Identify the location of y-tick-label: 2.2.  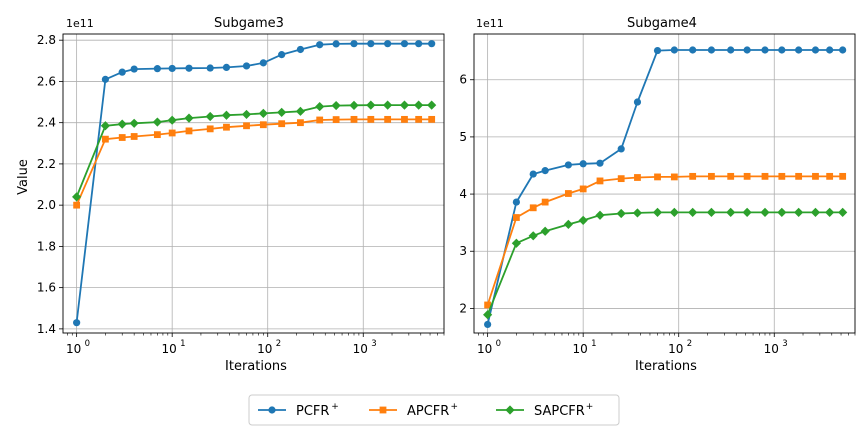
(46, 164).